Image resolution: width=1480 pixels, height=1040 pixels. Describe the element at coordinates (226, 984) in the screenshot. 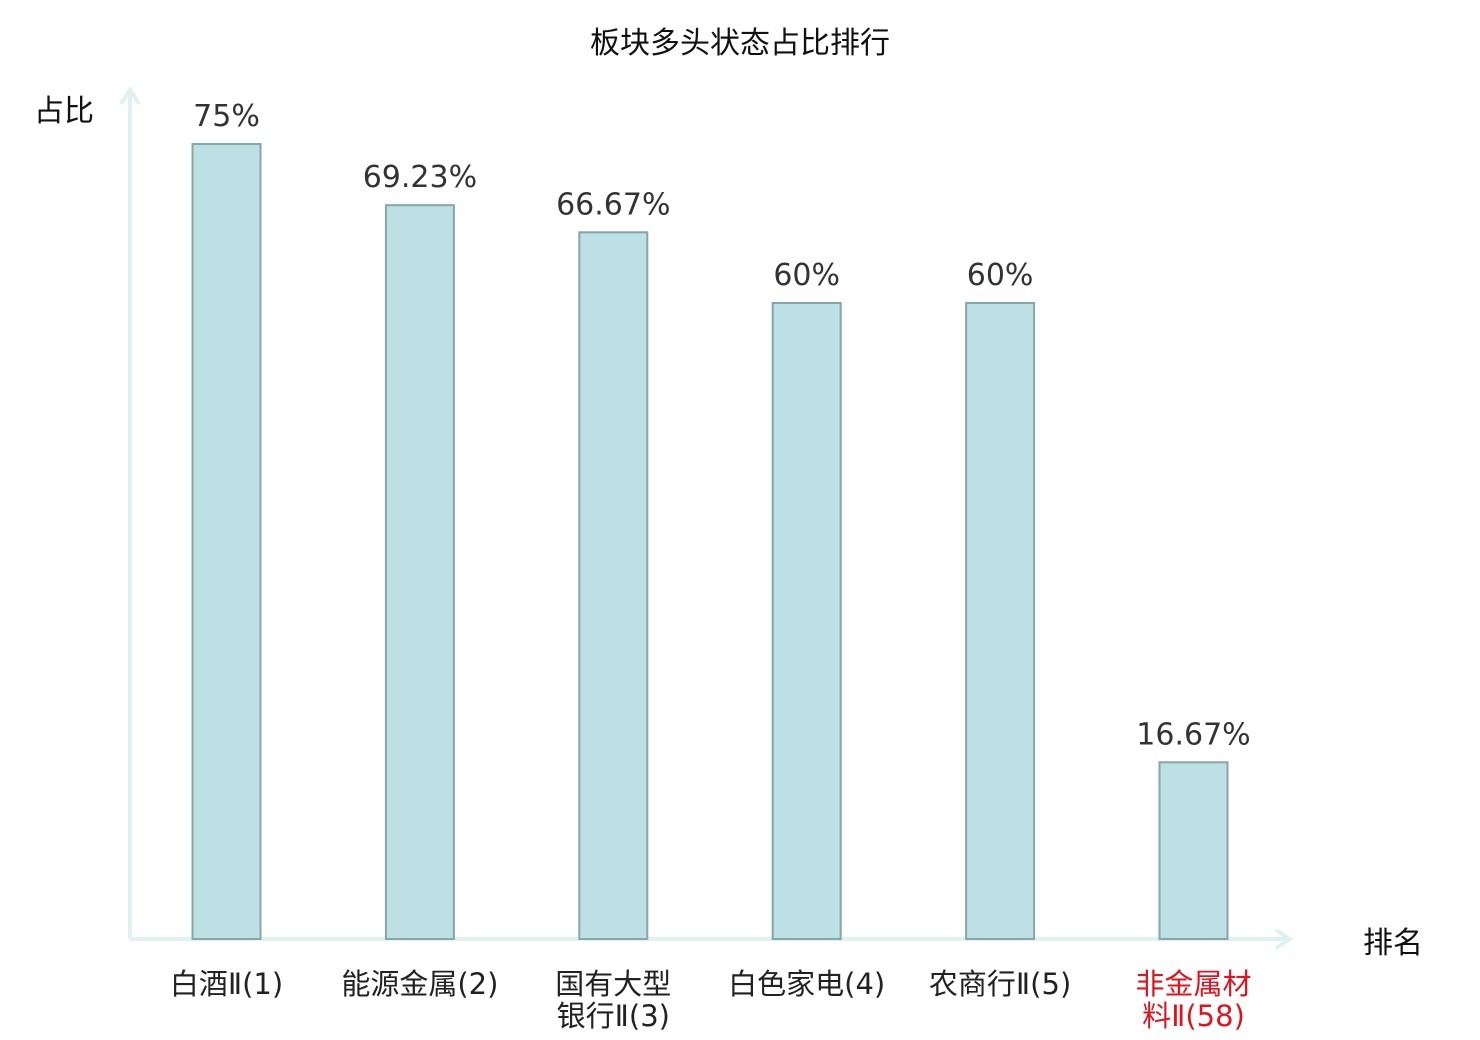

I see `x-tick-label: 白酒Ⅱ(1)` at that location.